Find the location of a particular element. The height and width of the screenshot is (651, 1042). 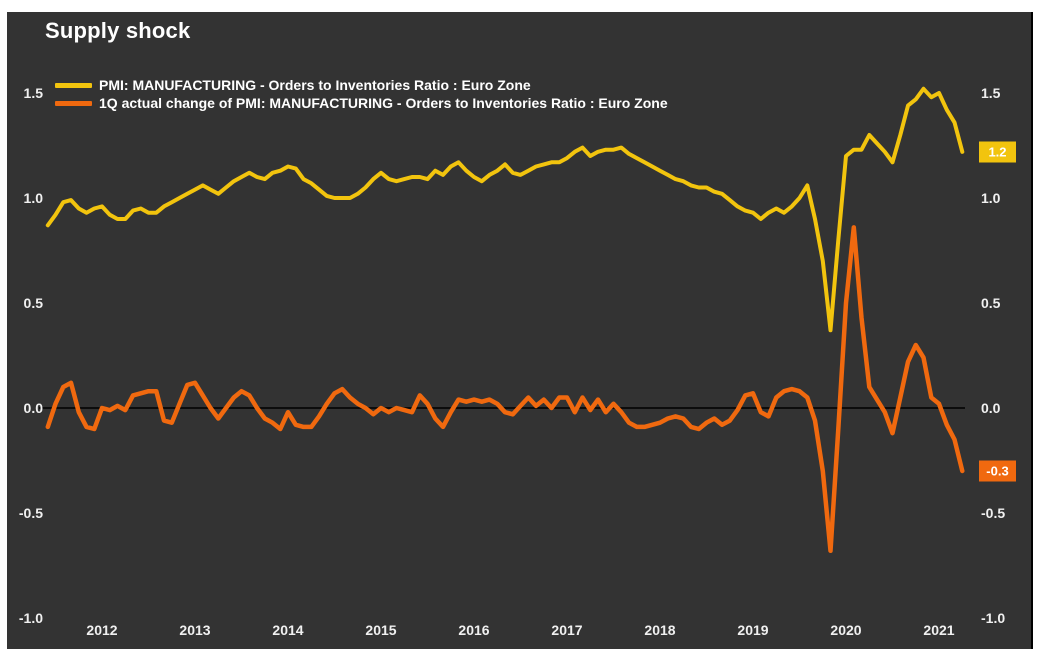

x-axis-tick-label: 2018 is located at coordinates (660, 630).